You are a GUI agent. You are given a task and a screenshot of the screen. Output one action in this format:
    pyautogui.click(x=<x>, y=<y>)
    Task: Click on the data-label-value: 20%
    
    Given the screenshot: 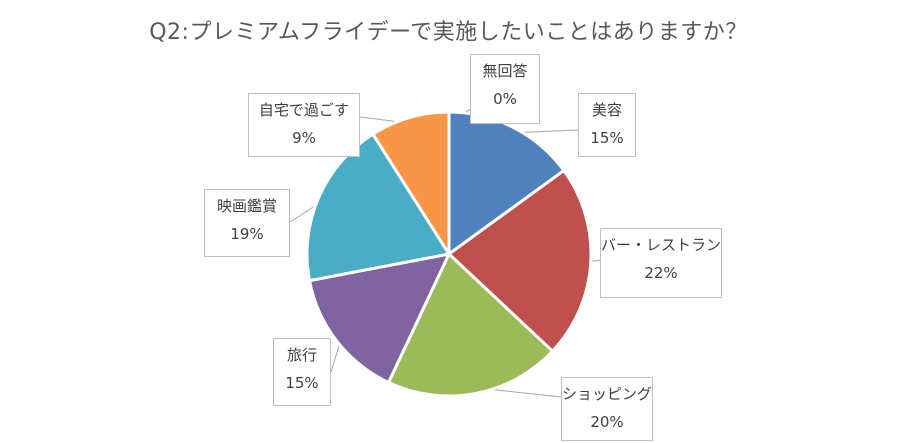 What is the action you would take?
    pyautogui.click(x=607, y=421)
    